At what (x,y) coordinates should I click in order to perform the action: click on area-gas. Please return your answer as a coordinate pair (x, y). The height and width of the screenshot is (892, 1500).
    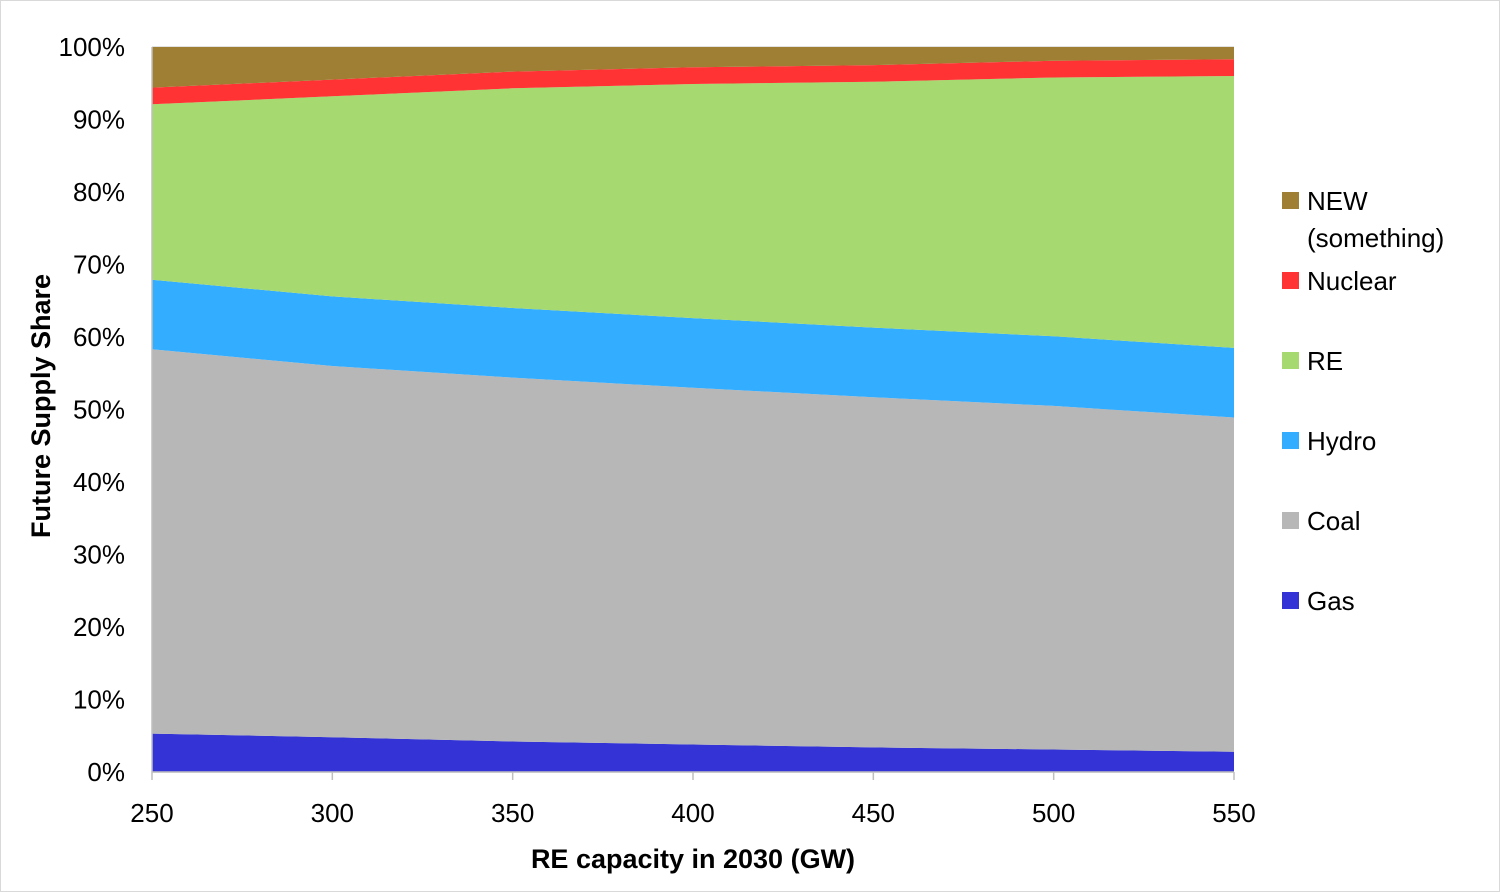
    Looking at the image, I should click on (693, 752).